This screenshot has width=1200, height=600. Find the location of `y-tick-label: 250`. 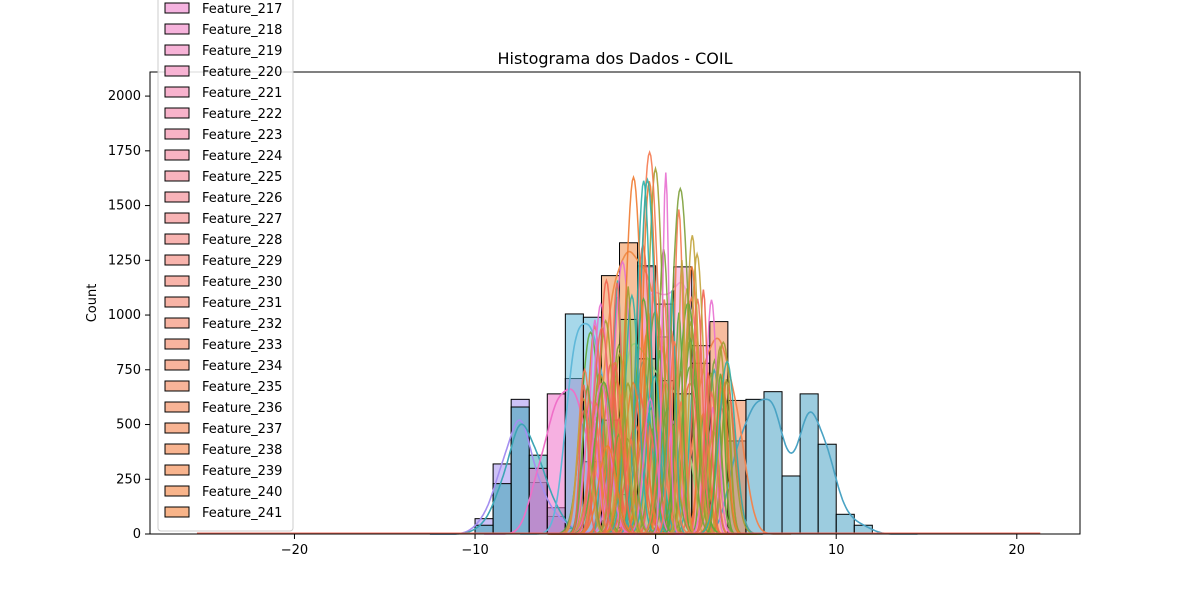

y-tick-label: 250 is located at coordinates (128, 479).